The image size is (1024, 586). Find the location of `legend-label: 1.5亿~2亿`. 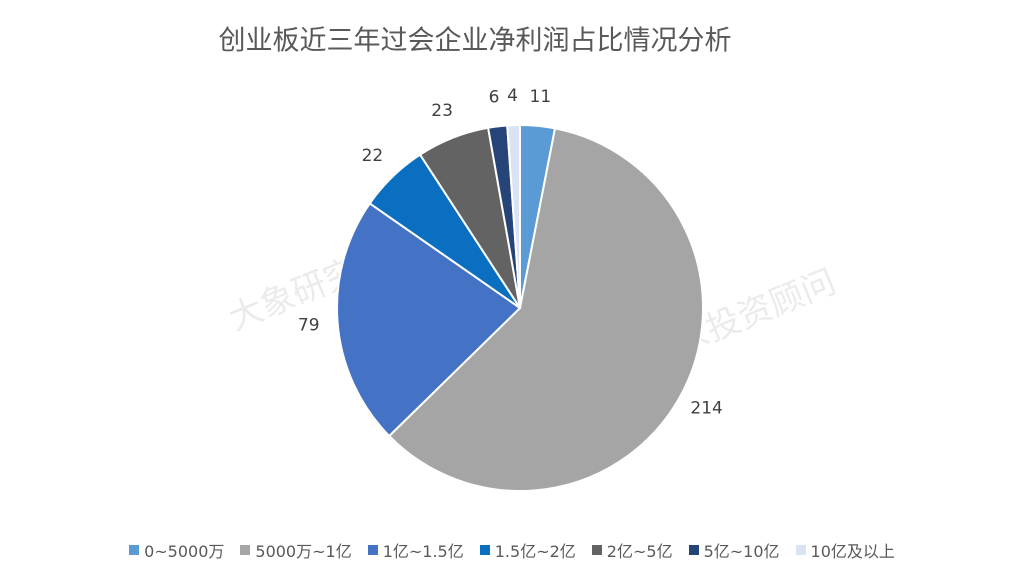

legend-label: 1.5亿~2亿 is located at coordinates (535, 551).